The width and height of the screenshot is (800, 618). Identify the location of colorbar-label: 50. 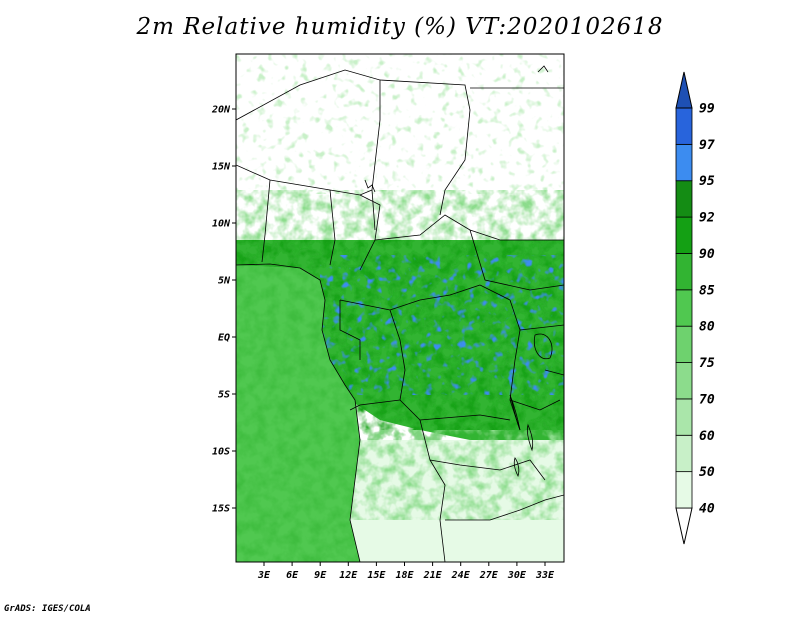
(707, 472).